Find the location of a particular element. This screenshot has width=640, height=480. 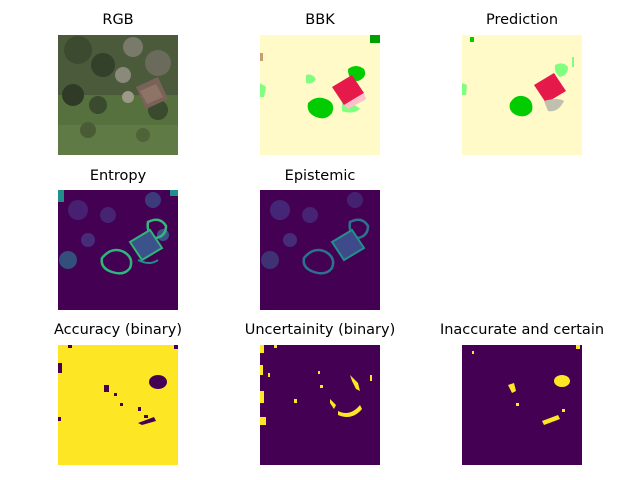

bbk-title: BBK is located at coordinates (320, 20).